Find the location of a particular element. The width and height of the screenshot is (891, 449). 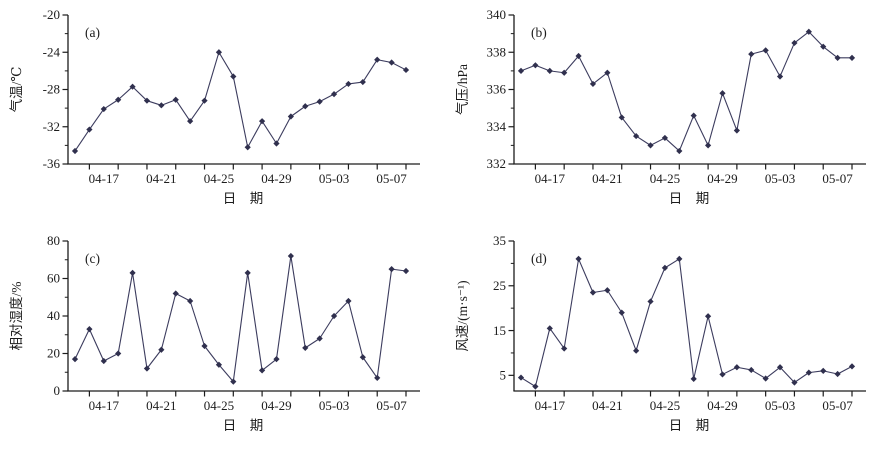

y-tick-label: 20 is located at coordinates (53, 353).